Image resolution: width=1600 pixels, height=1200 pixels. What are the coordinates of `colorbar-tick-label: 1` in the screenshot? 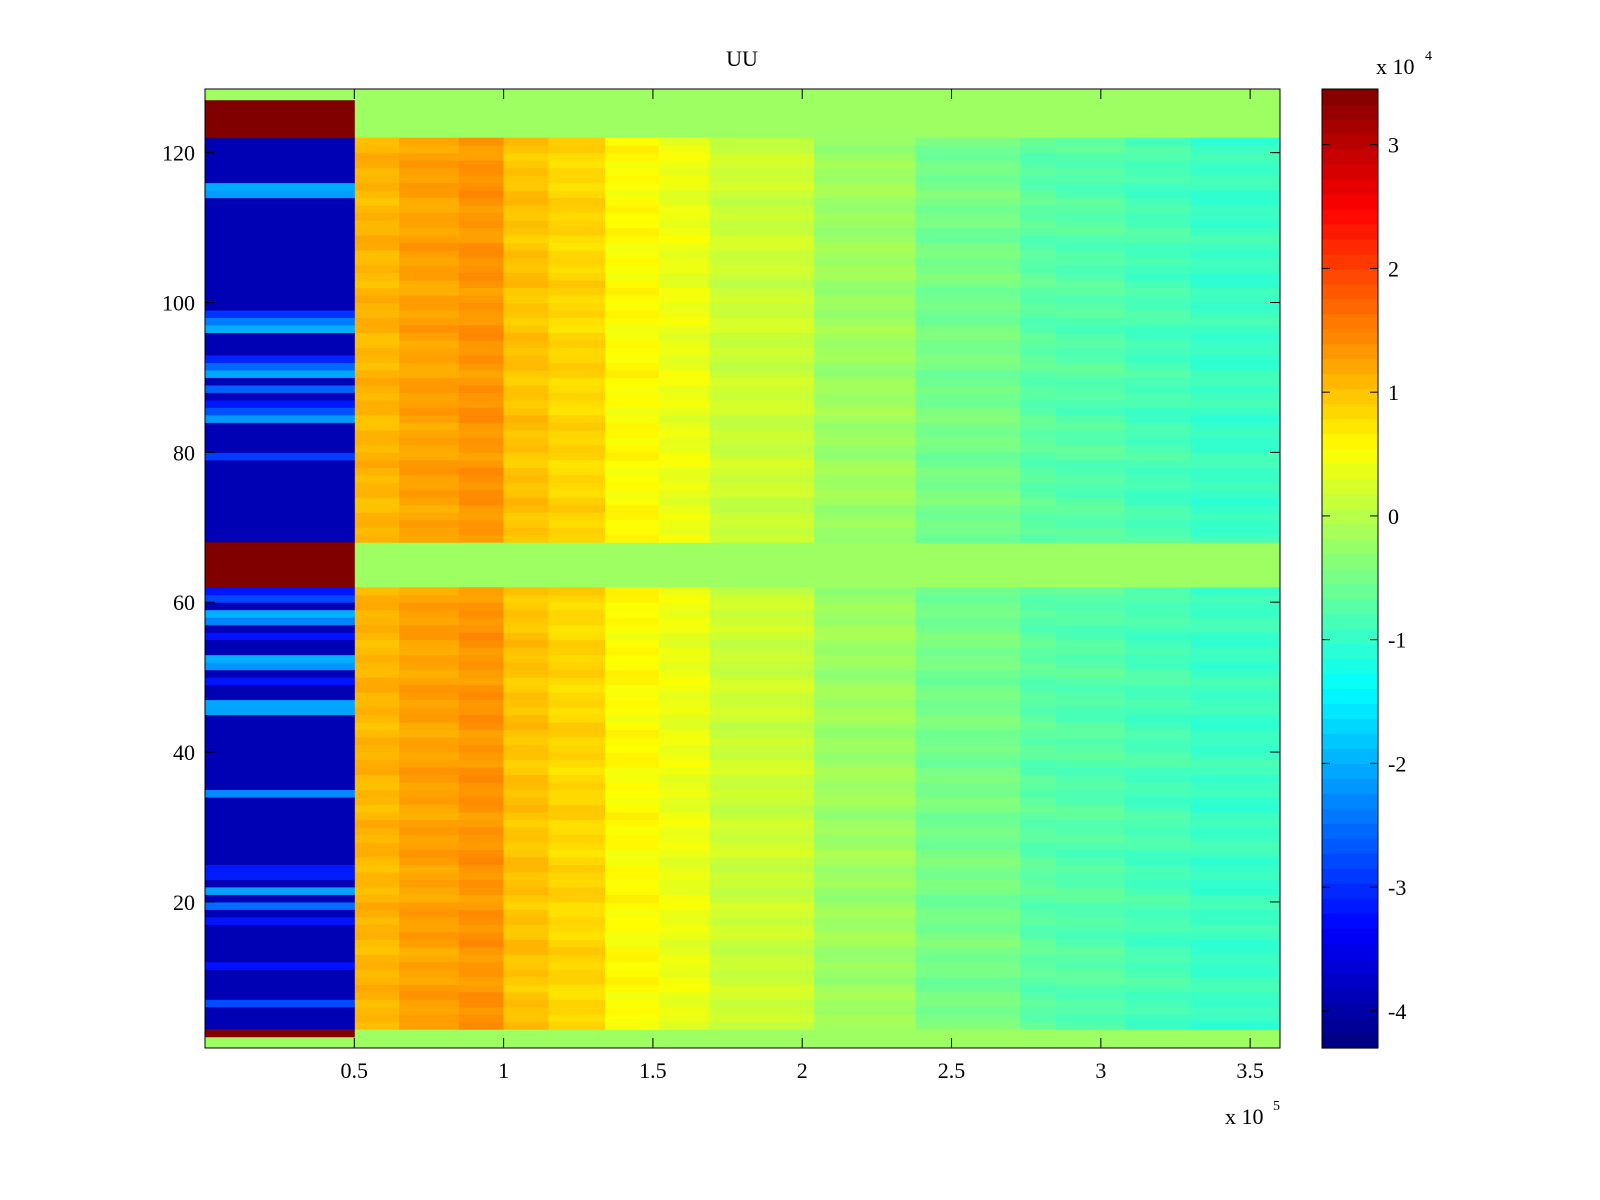 It's located at (1393, 392).